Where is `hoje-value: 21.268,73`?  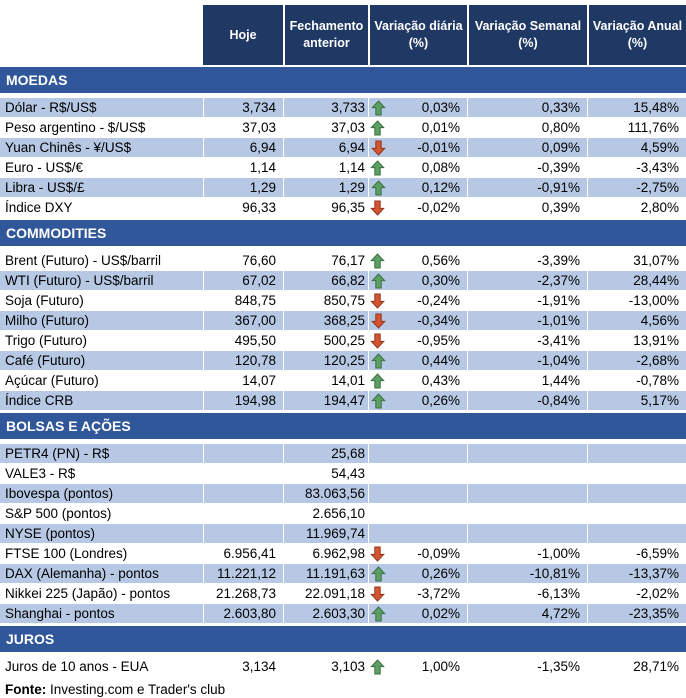
hoje-value: 21.268,73 is located at coordinates (245, 593).